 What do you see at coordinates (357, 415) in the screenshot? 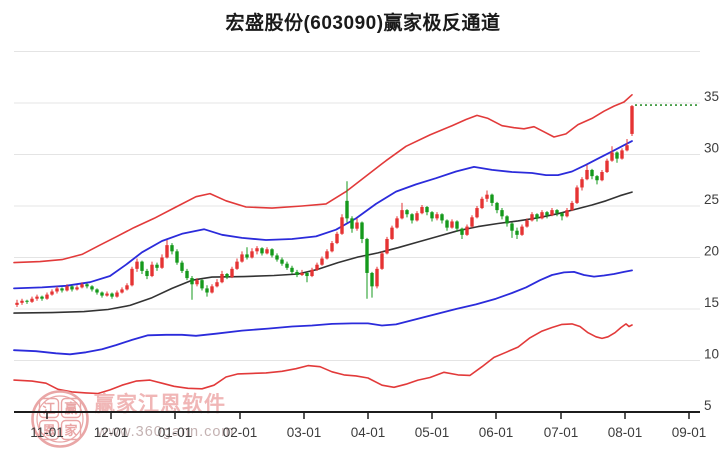
I see `axes` at bounding box center [357, 415].